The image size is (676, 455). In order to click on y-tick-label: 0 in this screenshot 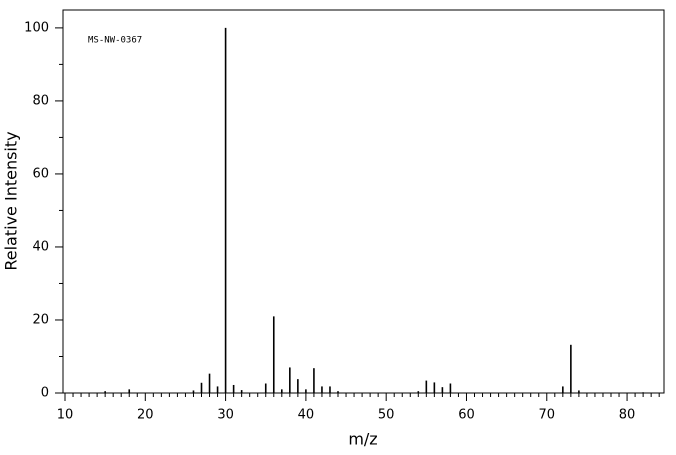, I will do `click(45, 393)`.